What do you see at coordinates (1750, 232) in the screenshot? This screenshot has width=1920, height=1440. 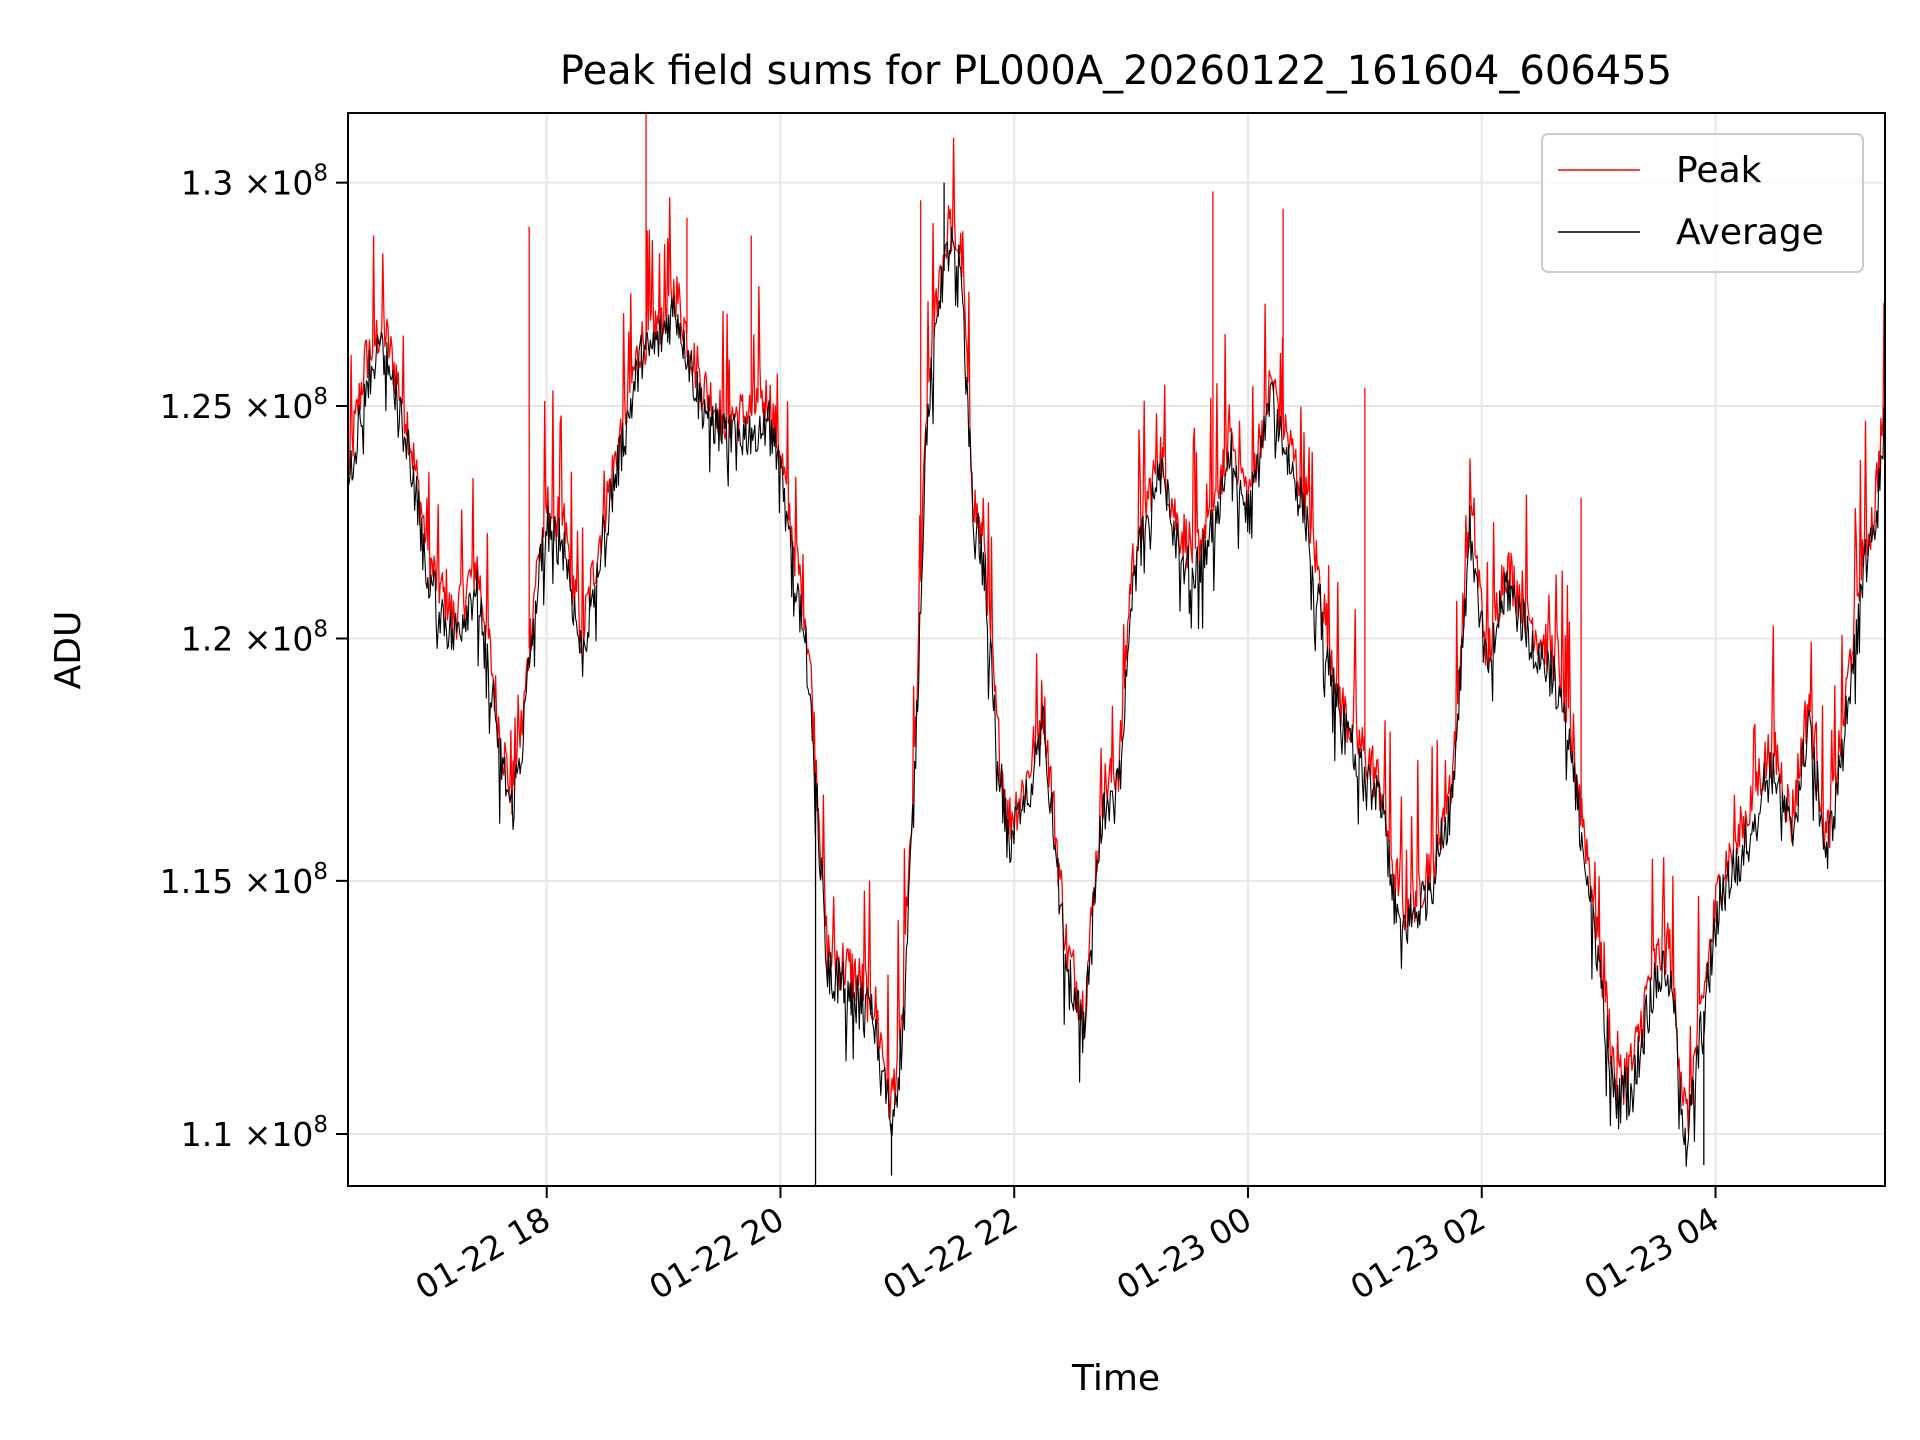 I see `legend-average-label: Average` at bounding box center [1750, 232].